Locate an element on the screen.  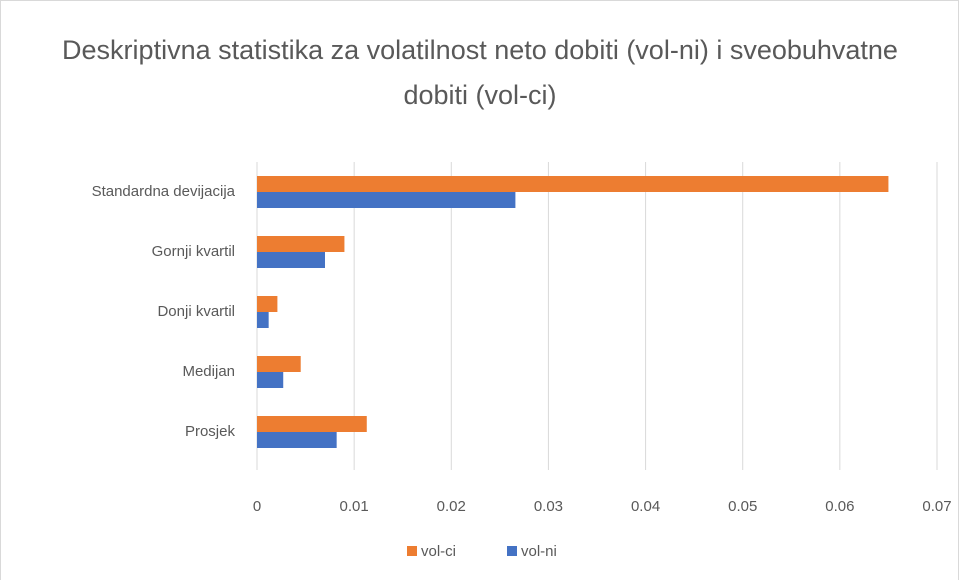
x-tick-label: 0.01 is located at coordinates (354, 506).